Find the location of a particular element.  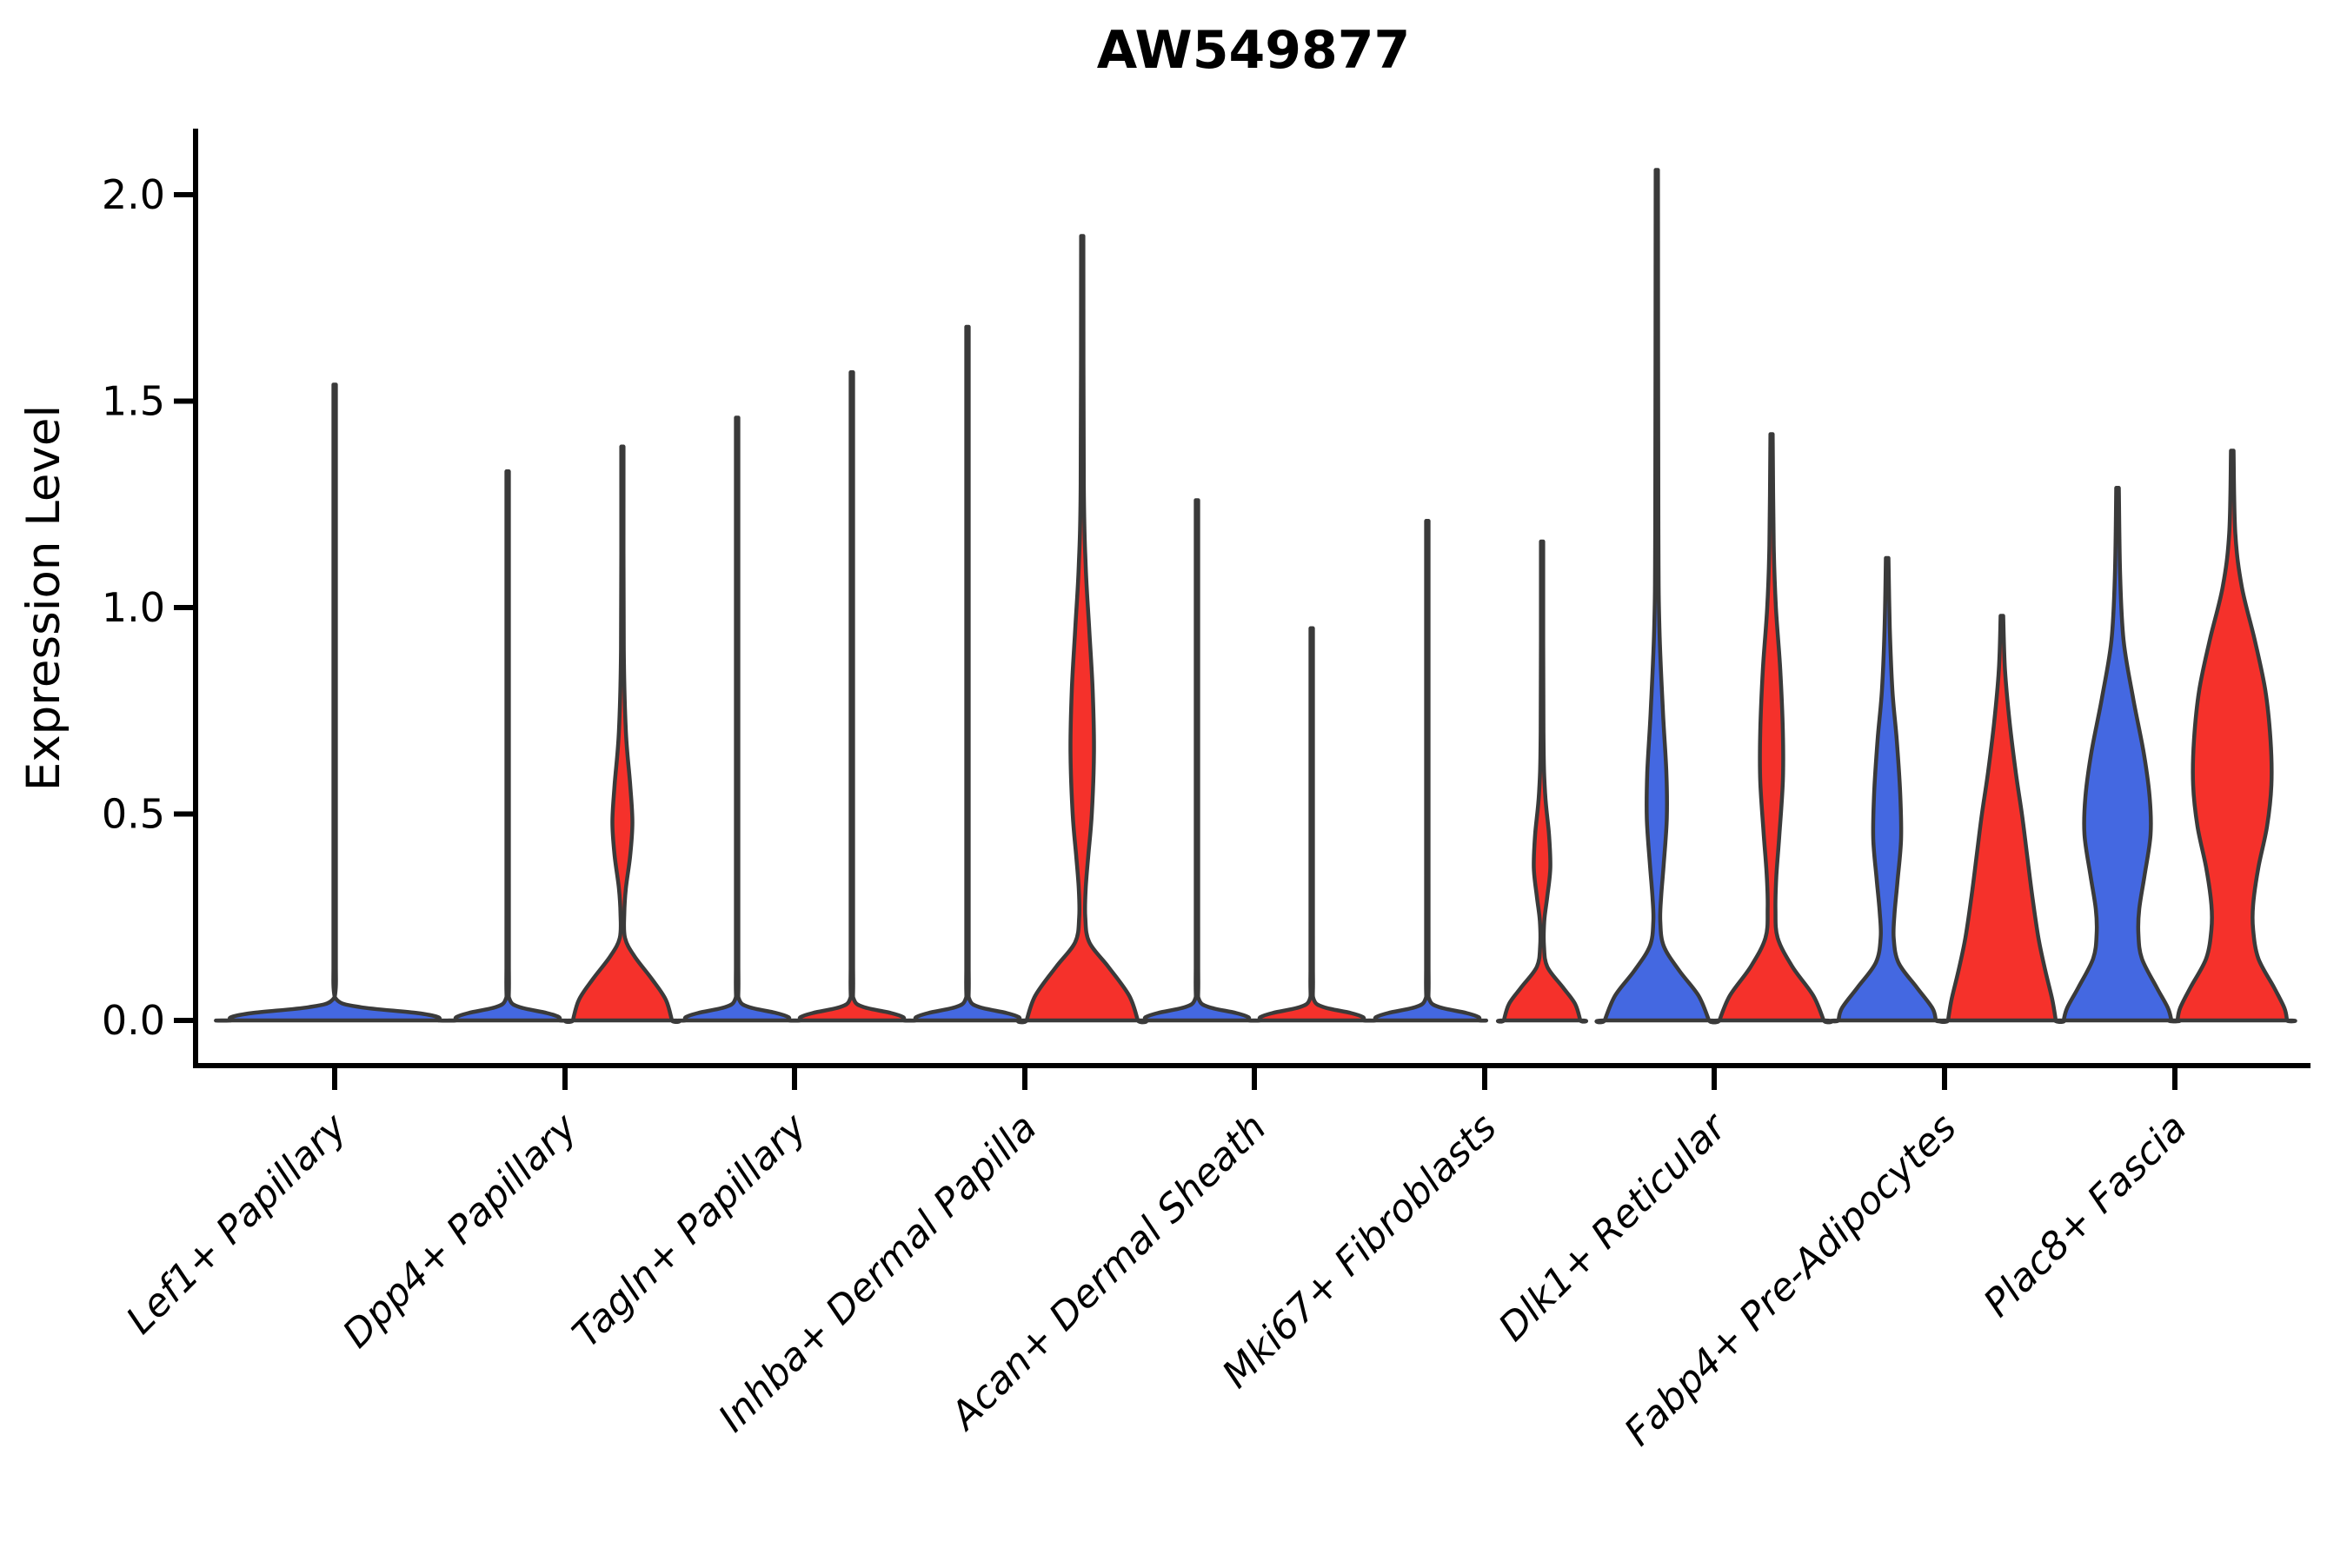

violin-Fabp4+-left is located at coordinates (1887, 789).